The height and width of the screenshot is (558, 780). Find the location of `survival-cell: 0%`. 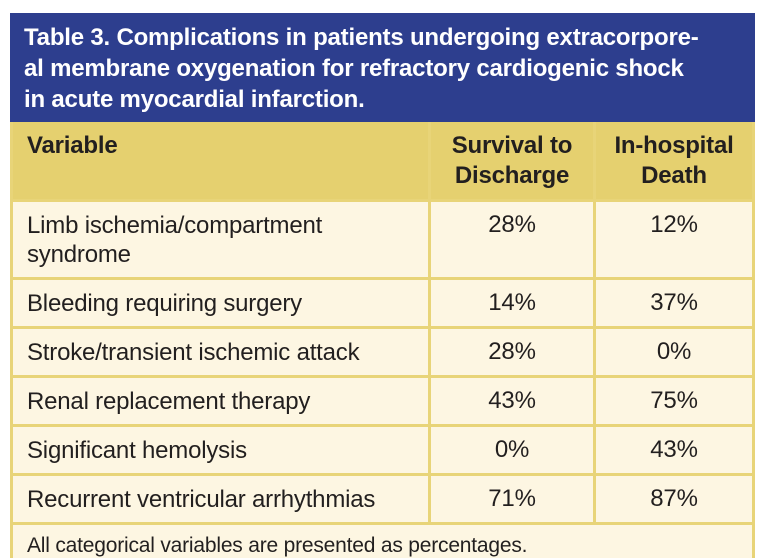

survival-cell: 0% is located at coordinates (510, 450).